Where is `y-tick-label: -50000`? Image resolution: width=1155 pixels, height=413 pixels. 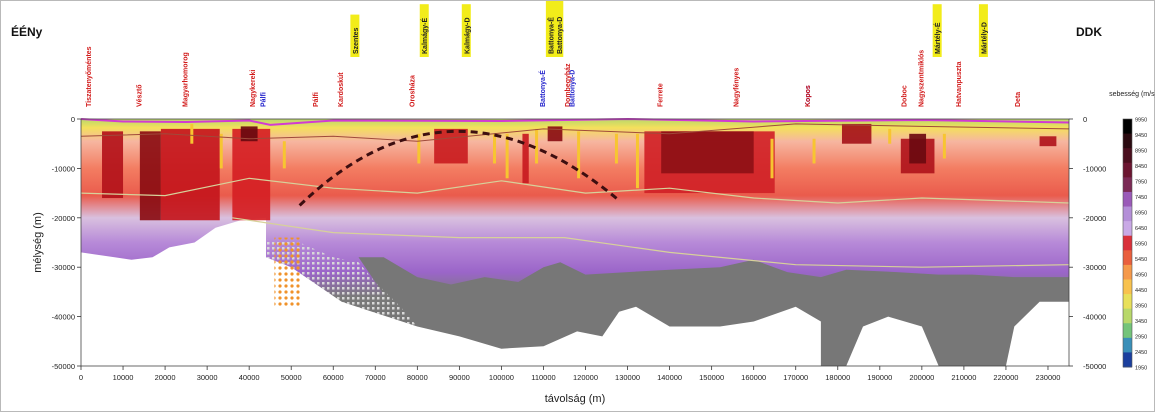
y-tick-label: -50000 is located at coordinates (63, 366).